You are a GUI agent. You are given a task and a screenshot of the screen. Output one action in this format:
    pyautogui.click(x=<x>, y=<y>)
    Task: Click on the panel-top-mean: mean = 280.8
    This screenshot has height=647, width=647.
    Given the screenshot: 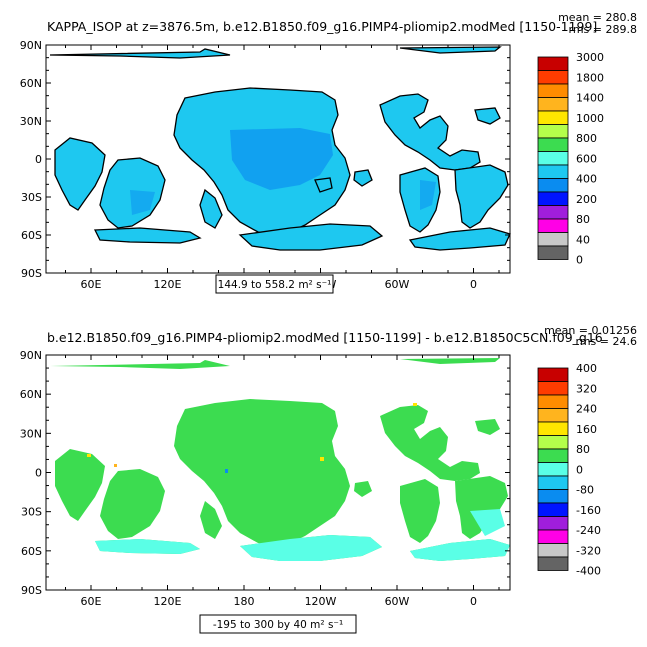 What is the action you would take?
    pyautogui.click(x=597, y=17)
    